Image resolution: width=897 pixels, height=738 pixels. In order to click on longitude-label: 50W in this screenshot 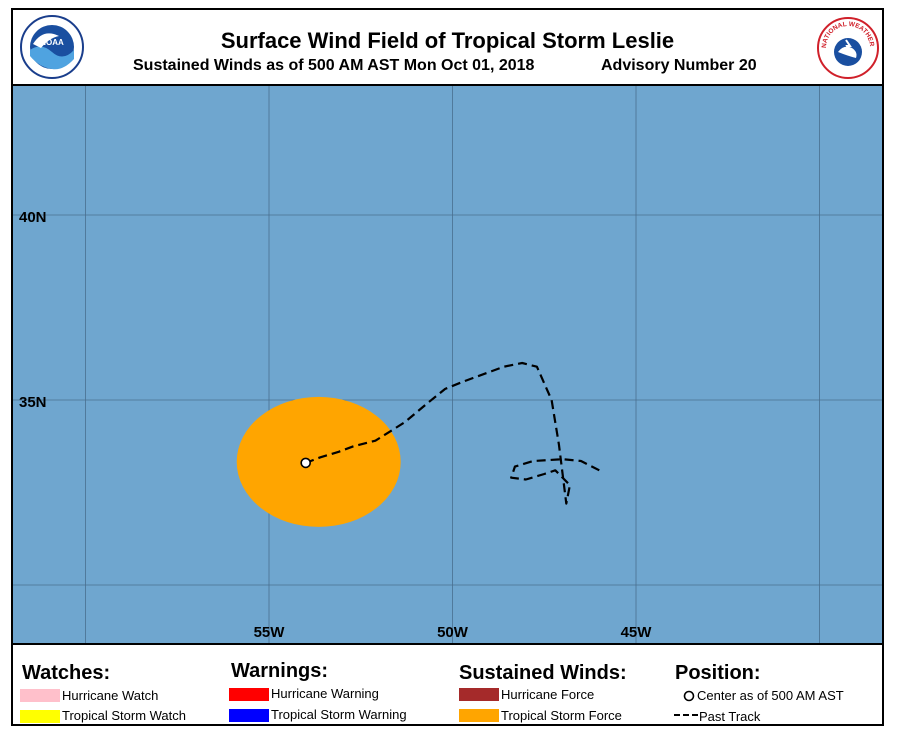, I will do `click(453, 632)`.